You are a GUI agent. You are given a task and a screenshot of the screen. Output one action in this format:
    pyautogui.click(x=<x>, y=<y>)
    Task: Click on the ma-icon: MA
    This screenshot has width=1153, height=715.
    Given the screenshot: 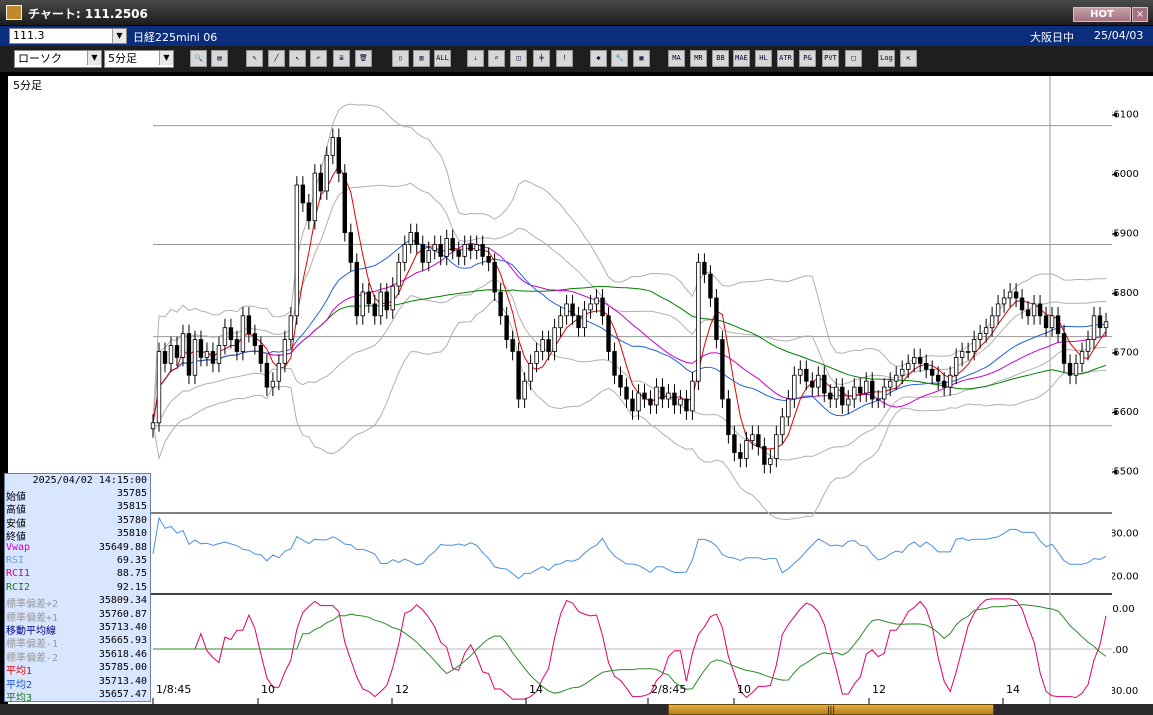 What is the action you would take?
    pyautogui.click(x=676, y=58)
    